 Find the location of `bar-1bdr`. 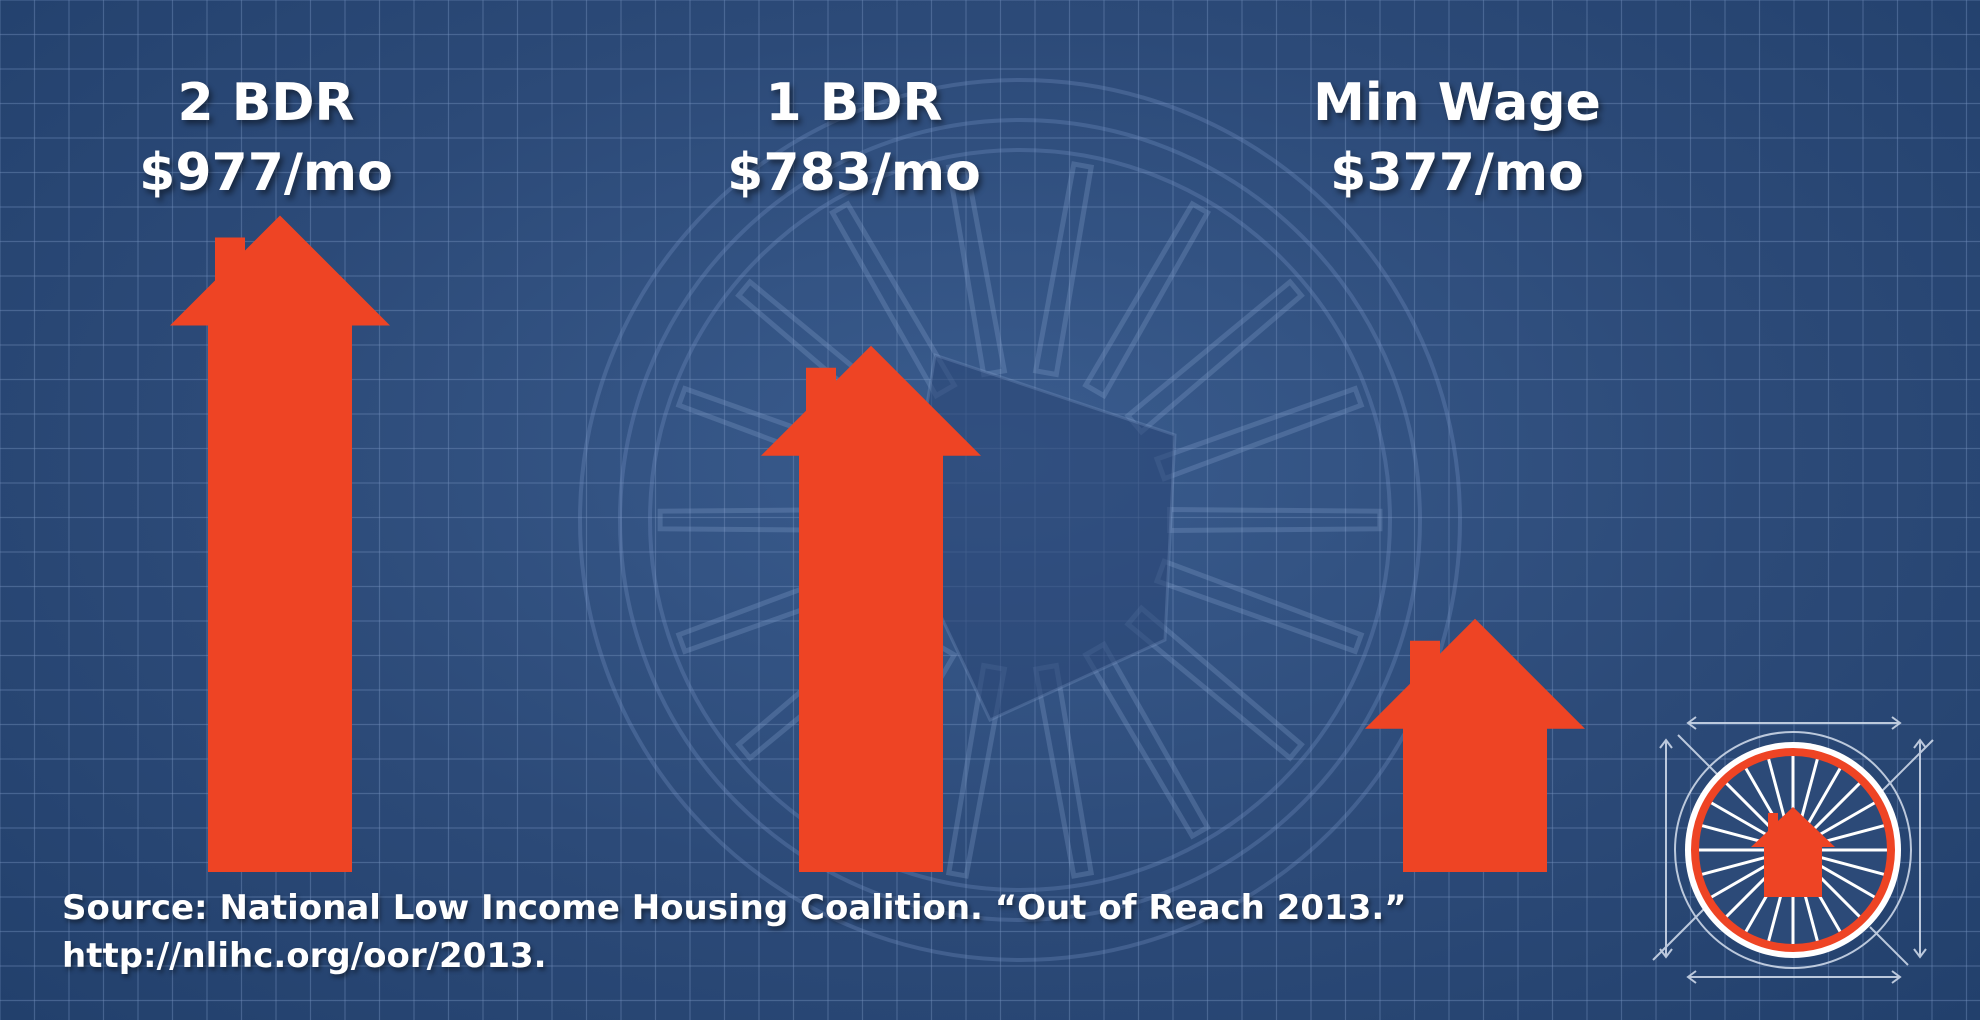

bar-1bdr is located at coordinates (871, 608).